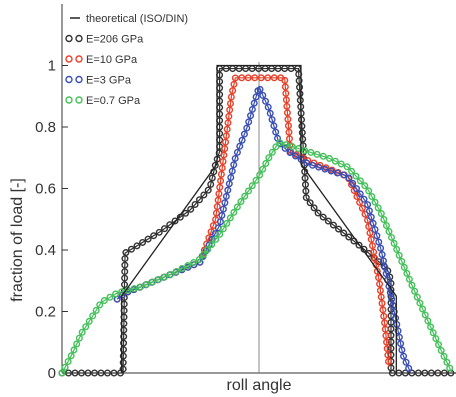 The width and height of the screenshot is (456, 397). I want to click on legend-label: E=0.7 GPa, so click(113, 101).